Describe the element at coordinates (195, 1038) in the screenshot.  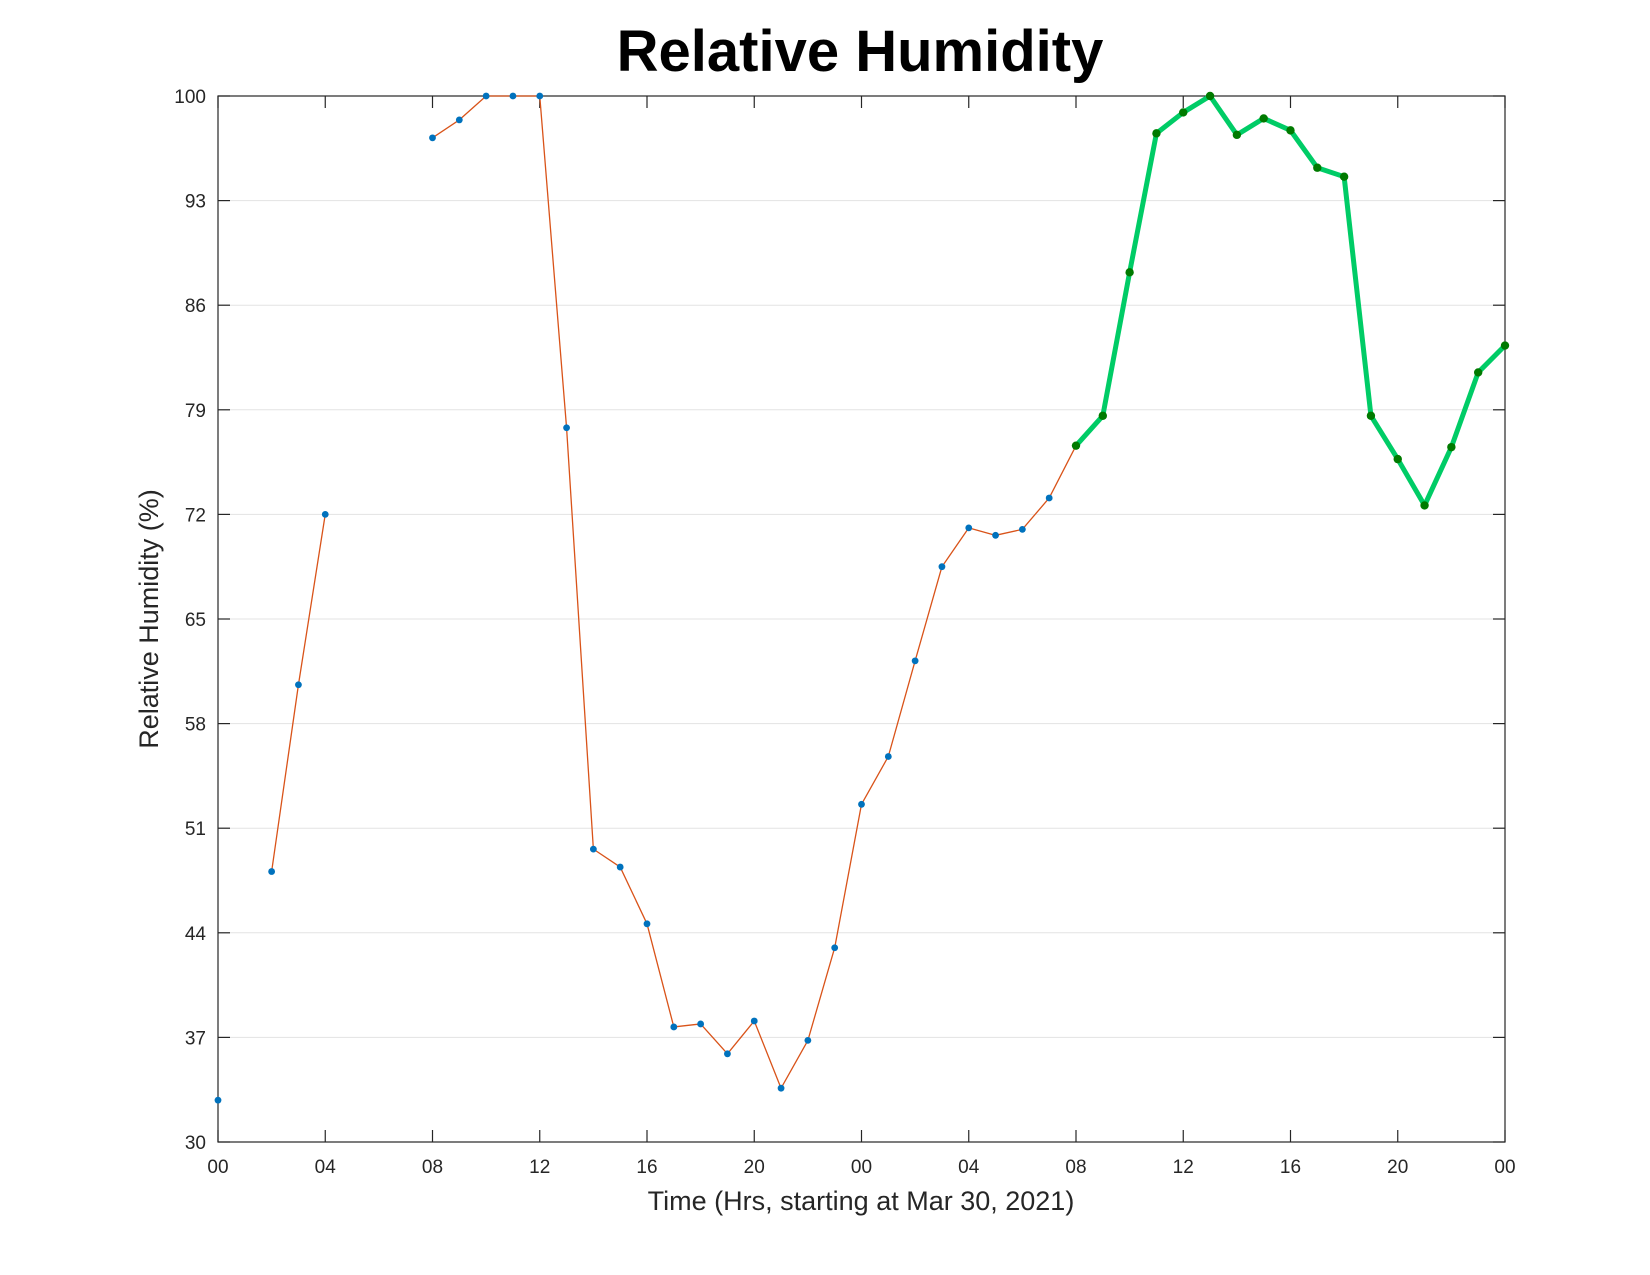
I see `y-tick-label: 37` at that location.